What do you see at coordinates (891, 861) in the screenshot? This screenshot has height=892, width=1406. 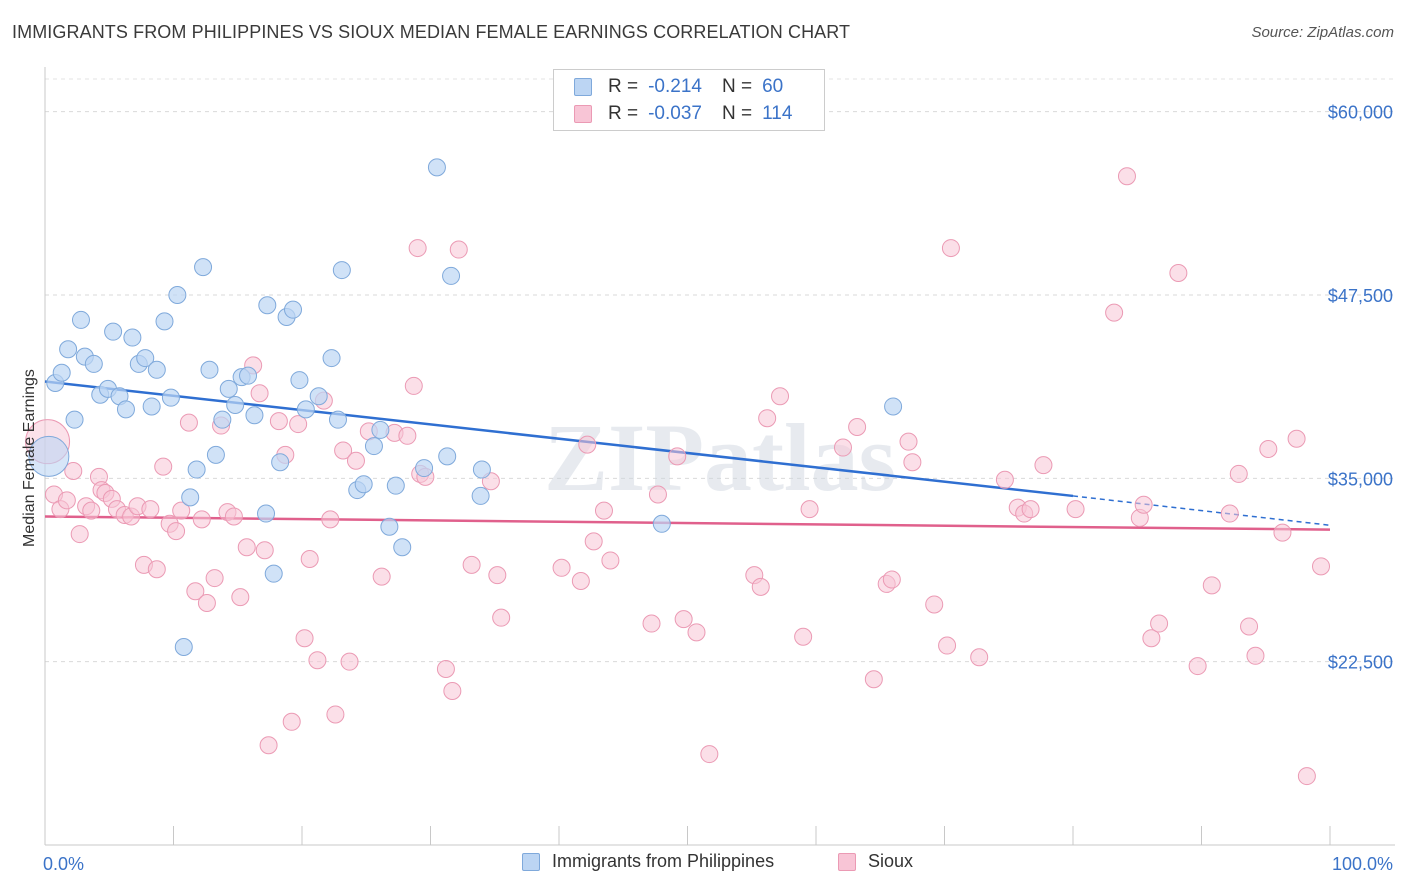 I see `legend-label-sioux: Sioux` at bounding box center [891, 861].